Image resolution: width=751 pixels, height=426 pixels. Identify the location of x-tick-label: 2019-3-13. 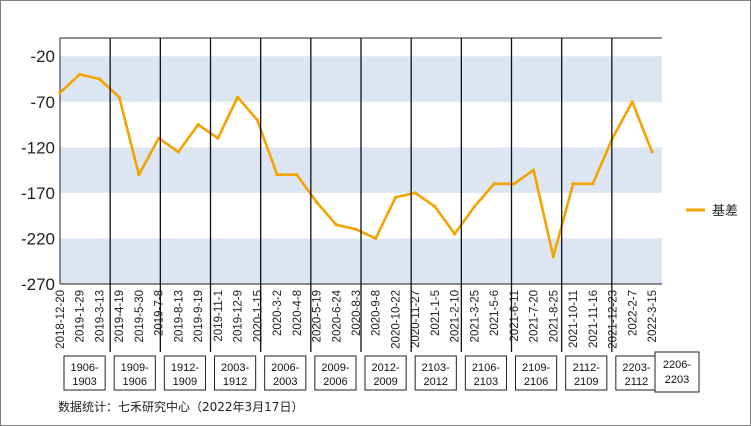
(100, 316).